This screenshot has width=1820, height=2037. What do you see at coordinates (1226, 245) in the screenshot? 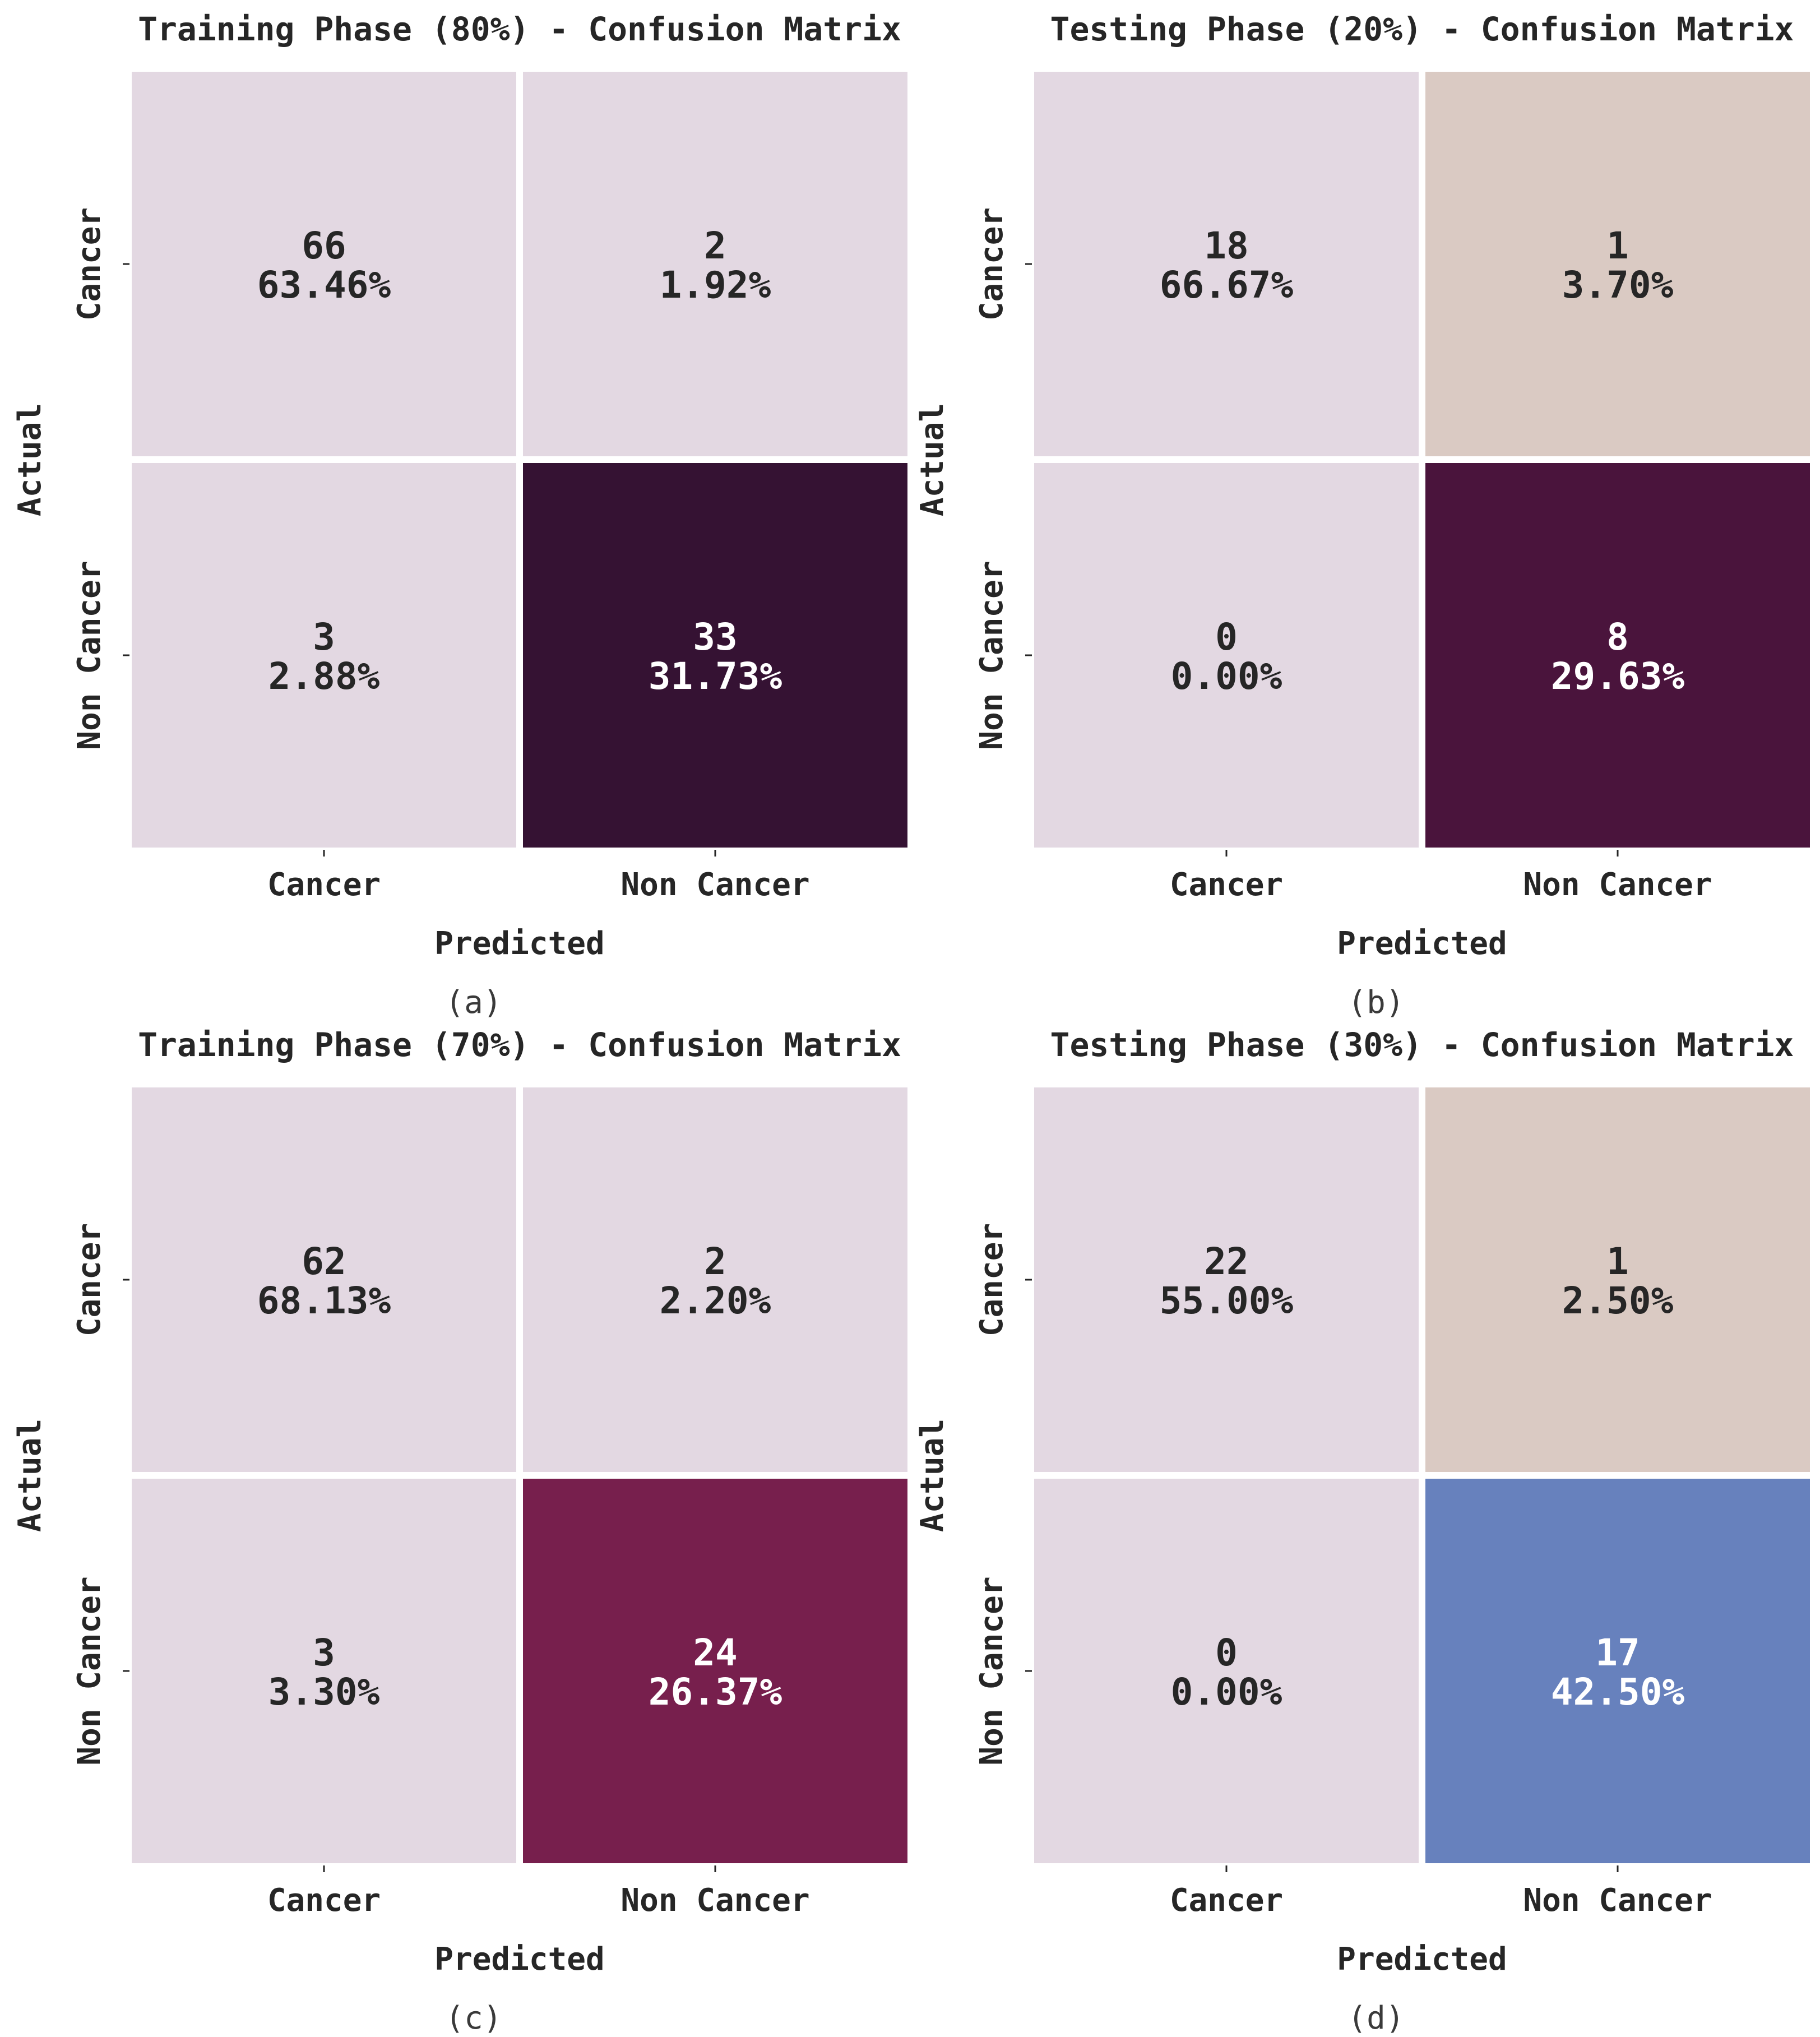
I see `cell-count-label: 18` at bounding box center [1226, 245].